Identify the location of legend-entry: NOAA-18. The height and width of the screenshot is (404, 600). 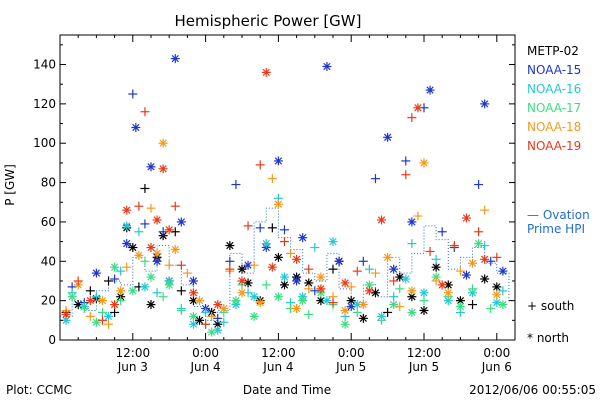
(554, 127).